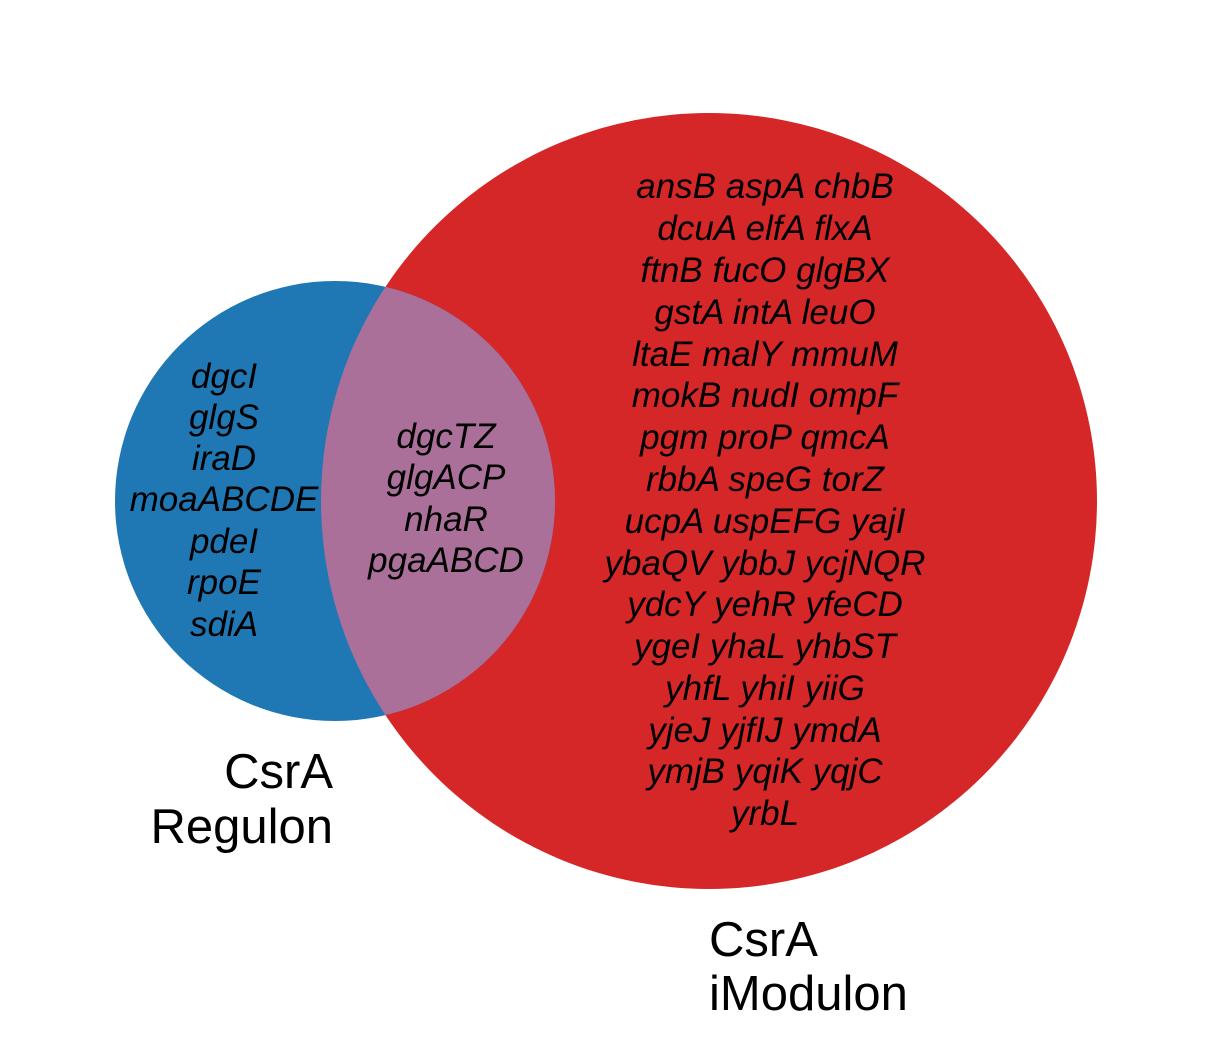  What do you see at coordinates (224, 624) in the screenshot?
I see `regulon-gene: sdiA` at bounding box center [224, 624].